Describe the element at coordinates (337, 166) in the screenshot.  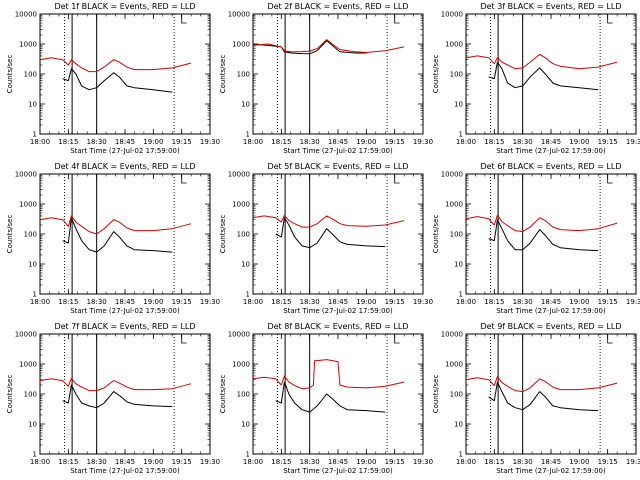
I see `panel-title: Det 5f BLACK = Events, RED = LLD` at that location.